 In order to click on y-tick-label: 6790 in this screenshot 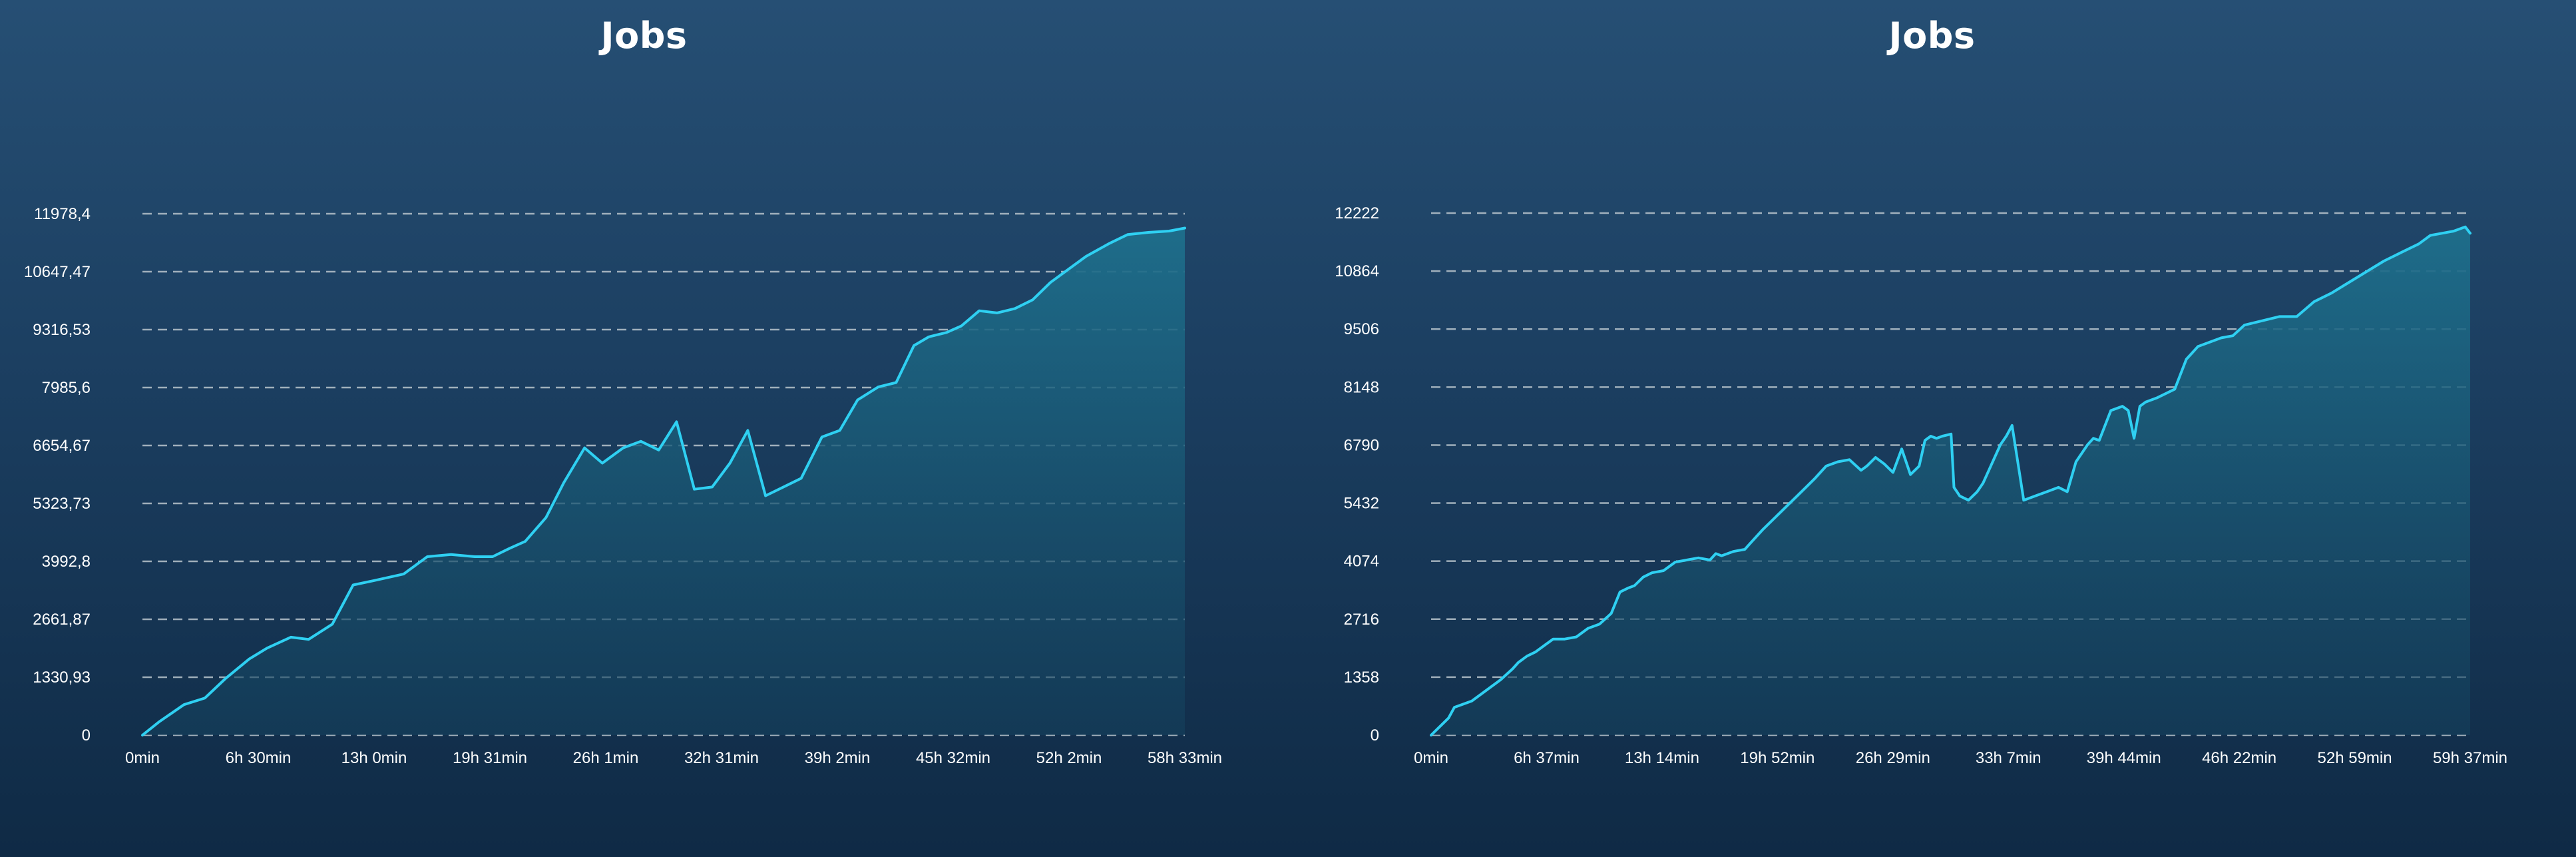, I will do `click(1361, 445)`.